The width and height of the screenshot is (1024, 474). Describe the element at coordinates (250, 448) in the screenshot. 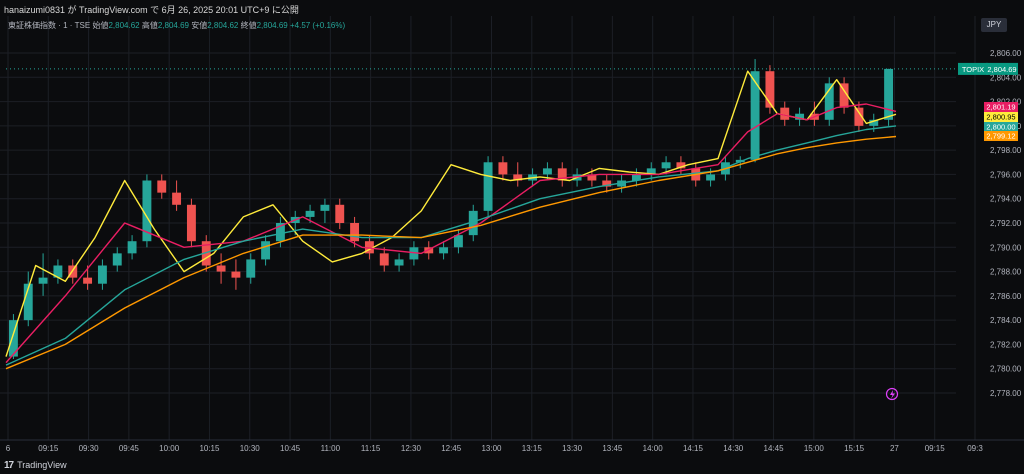

I see `x-tick-label: 10:30` at that location.